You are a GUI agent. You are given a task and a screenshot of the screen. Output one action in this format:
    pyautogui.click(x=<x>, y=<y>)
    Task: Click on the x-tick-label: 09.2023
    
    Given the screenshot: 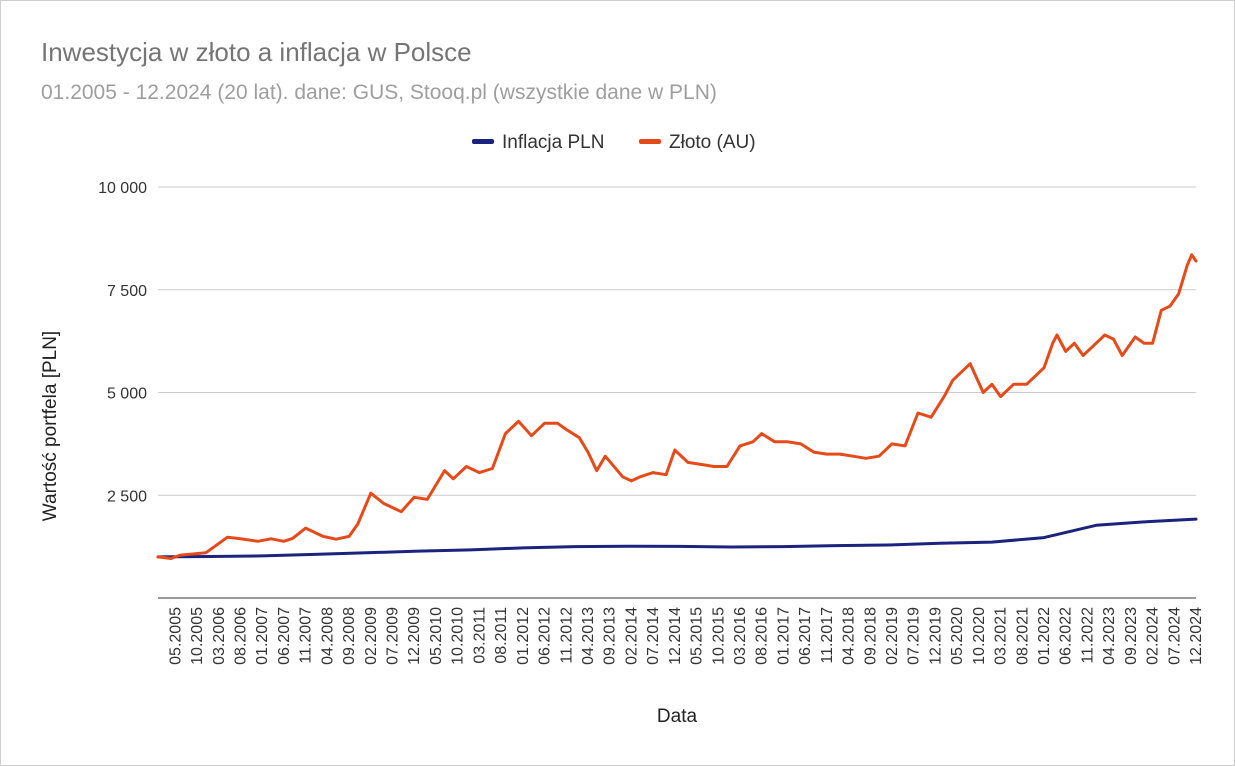 What is the action you would take?
    pyautogui.click(x=1131, y=636)
    